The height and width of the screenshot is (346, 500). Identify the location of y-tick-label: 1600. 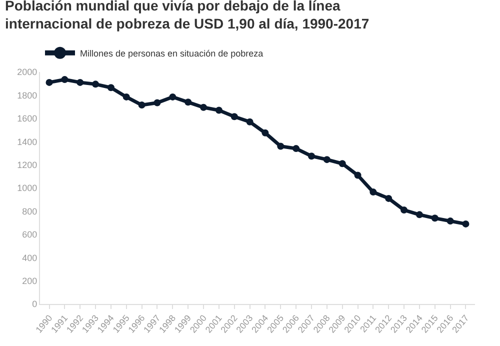
(27, 119).